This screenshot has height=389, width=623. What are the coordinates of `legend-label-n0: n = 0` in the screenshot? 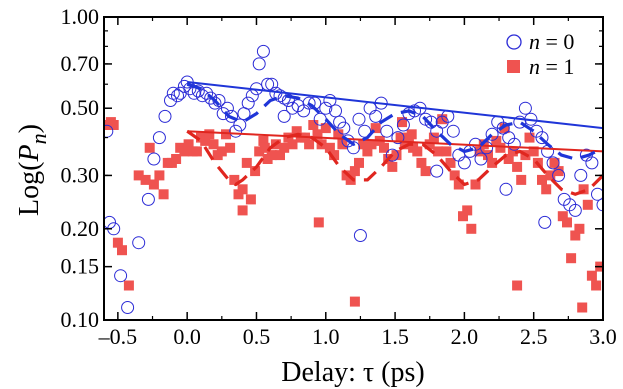 It's located at (551, 41).